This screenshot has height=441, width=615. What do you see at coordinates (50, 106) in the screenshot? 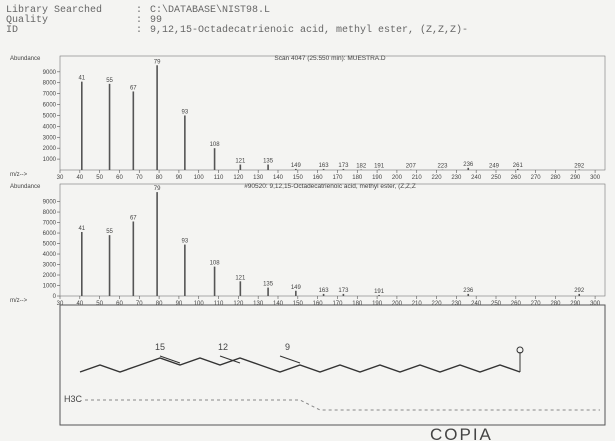
I see `y-tick-label: 6000` at bounding box center [50, 106].